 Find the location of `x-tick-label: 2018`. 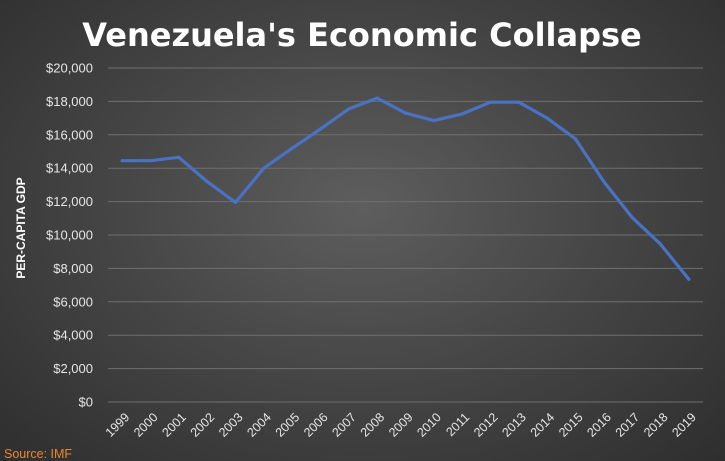

x-tick-label: 2018 is located at coordinates (656, 425).